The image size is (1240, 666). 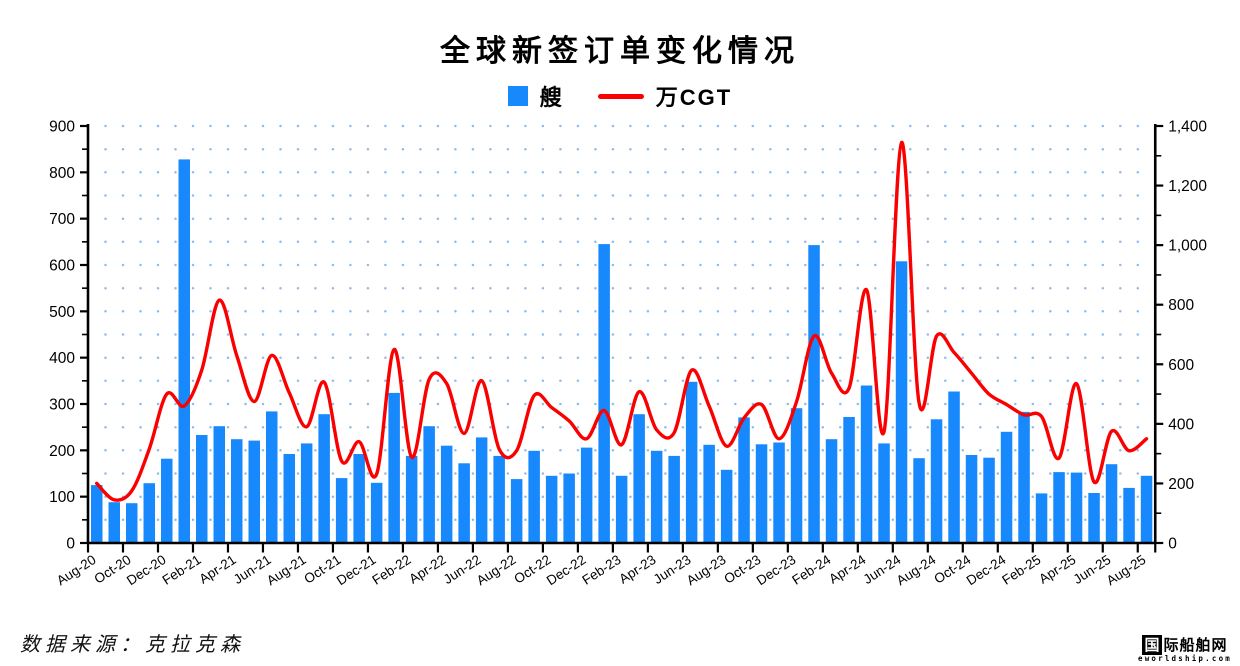 I want to click on legend-item-cgt: 万CGT, so click(x=665, y=96).